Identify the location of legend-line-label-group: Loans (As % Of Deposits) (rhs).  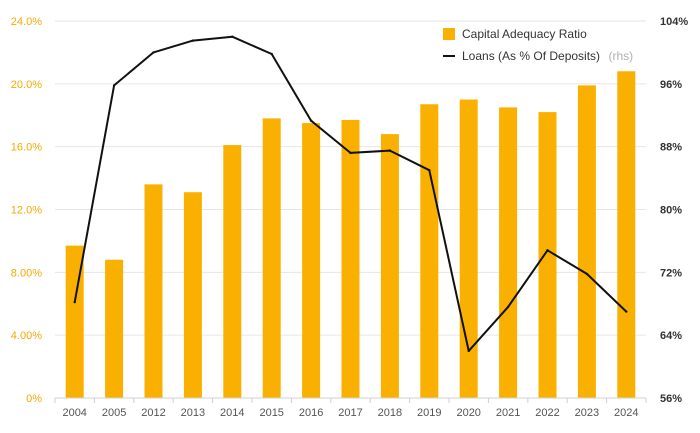
(547, 55).